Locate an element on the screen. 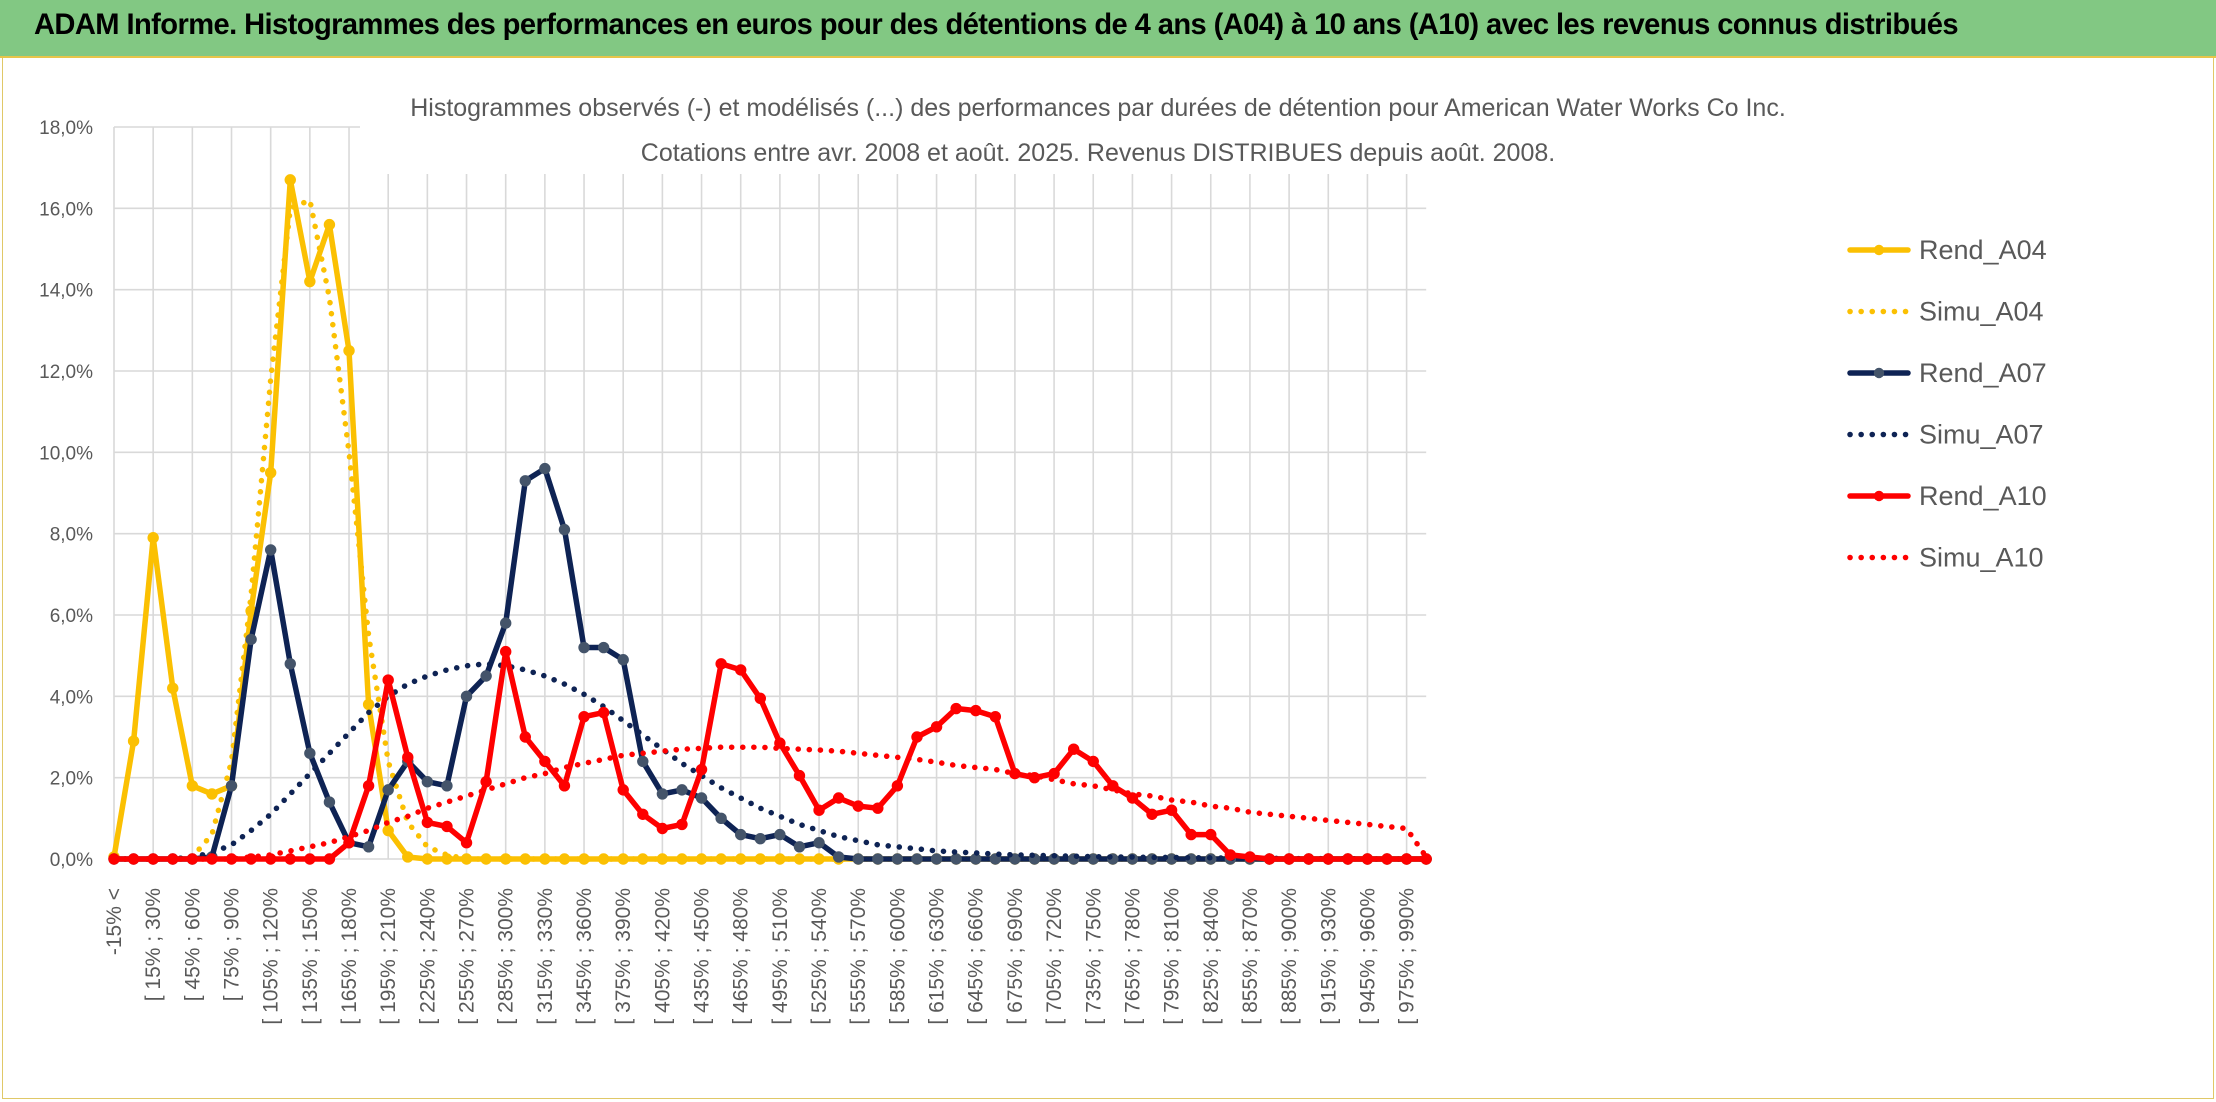 The image size is (2216, 1102). x-tick-label: [ 825% ; 840% is located at coordinates (1211, 956).